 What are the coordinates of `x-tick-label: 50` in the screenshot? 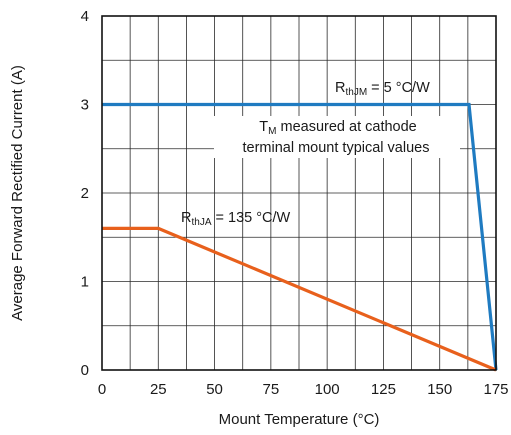 It's located at (214, 389).